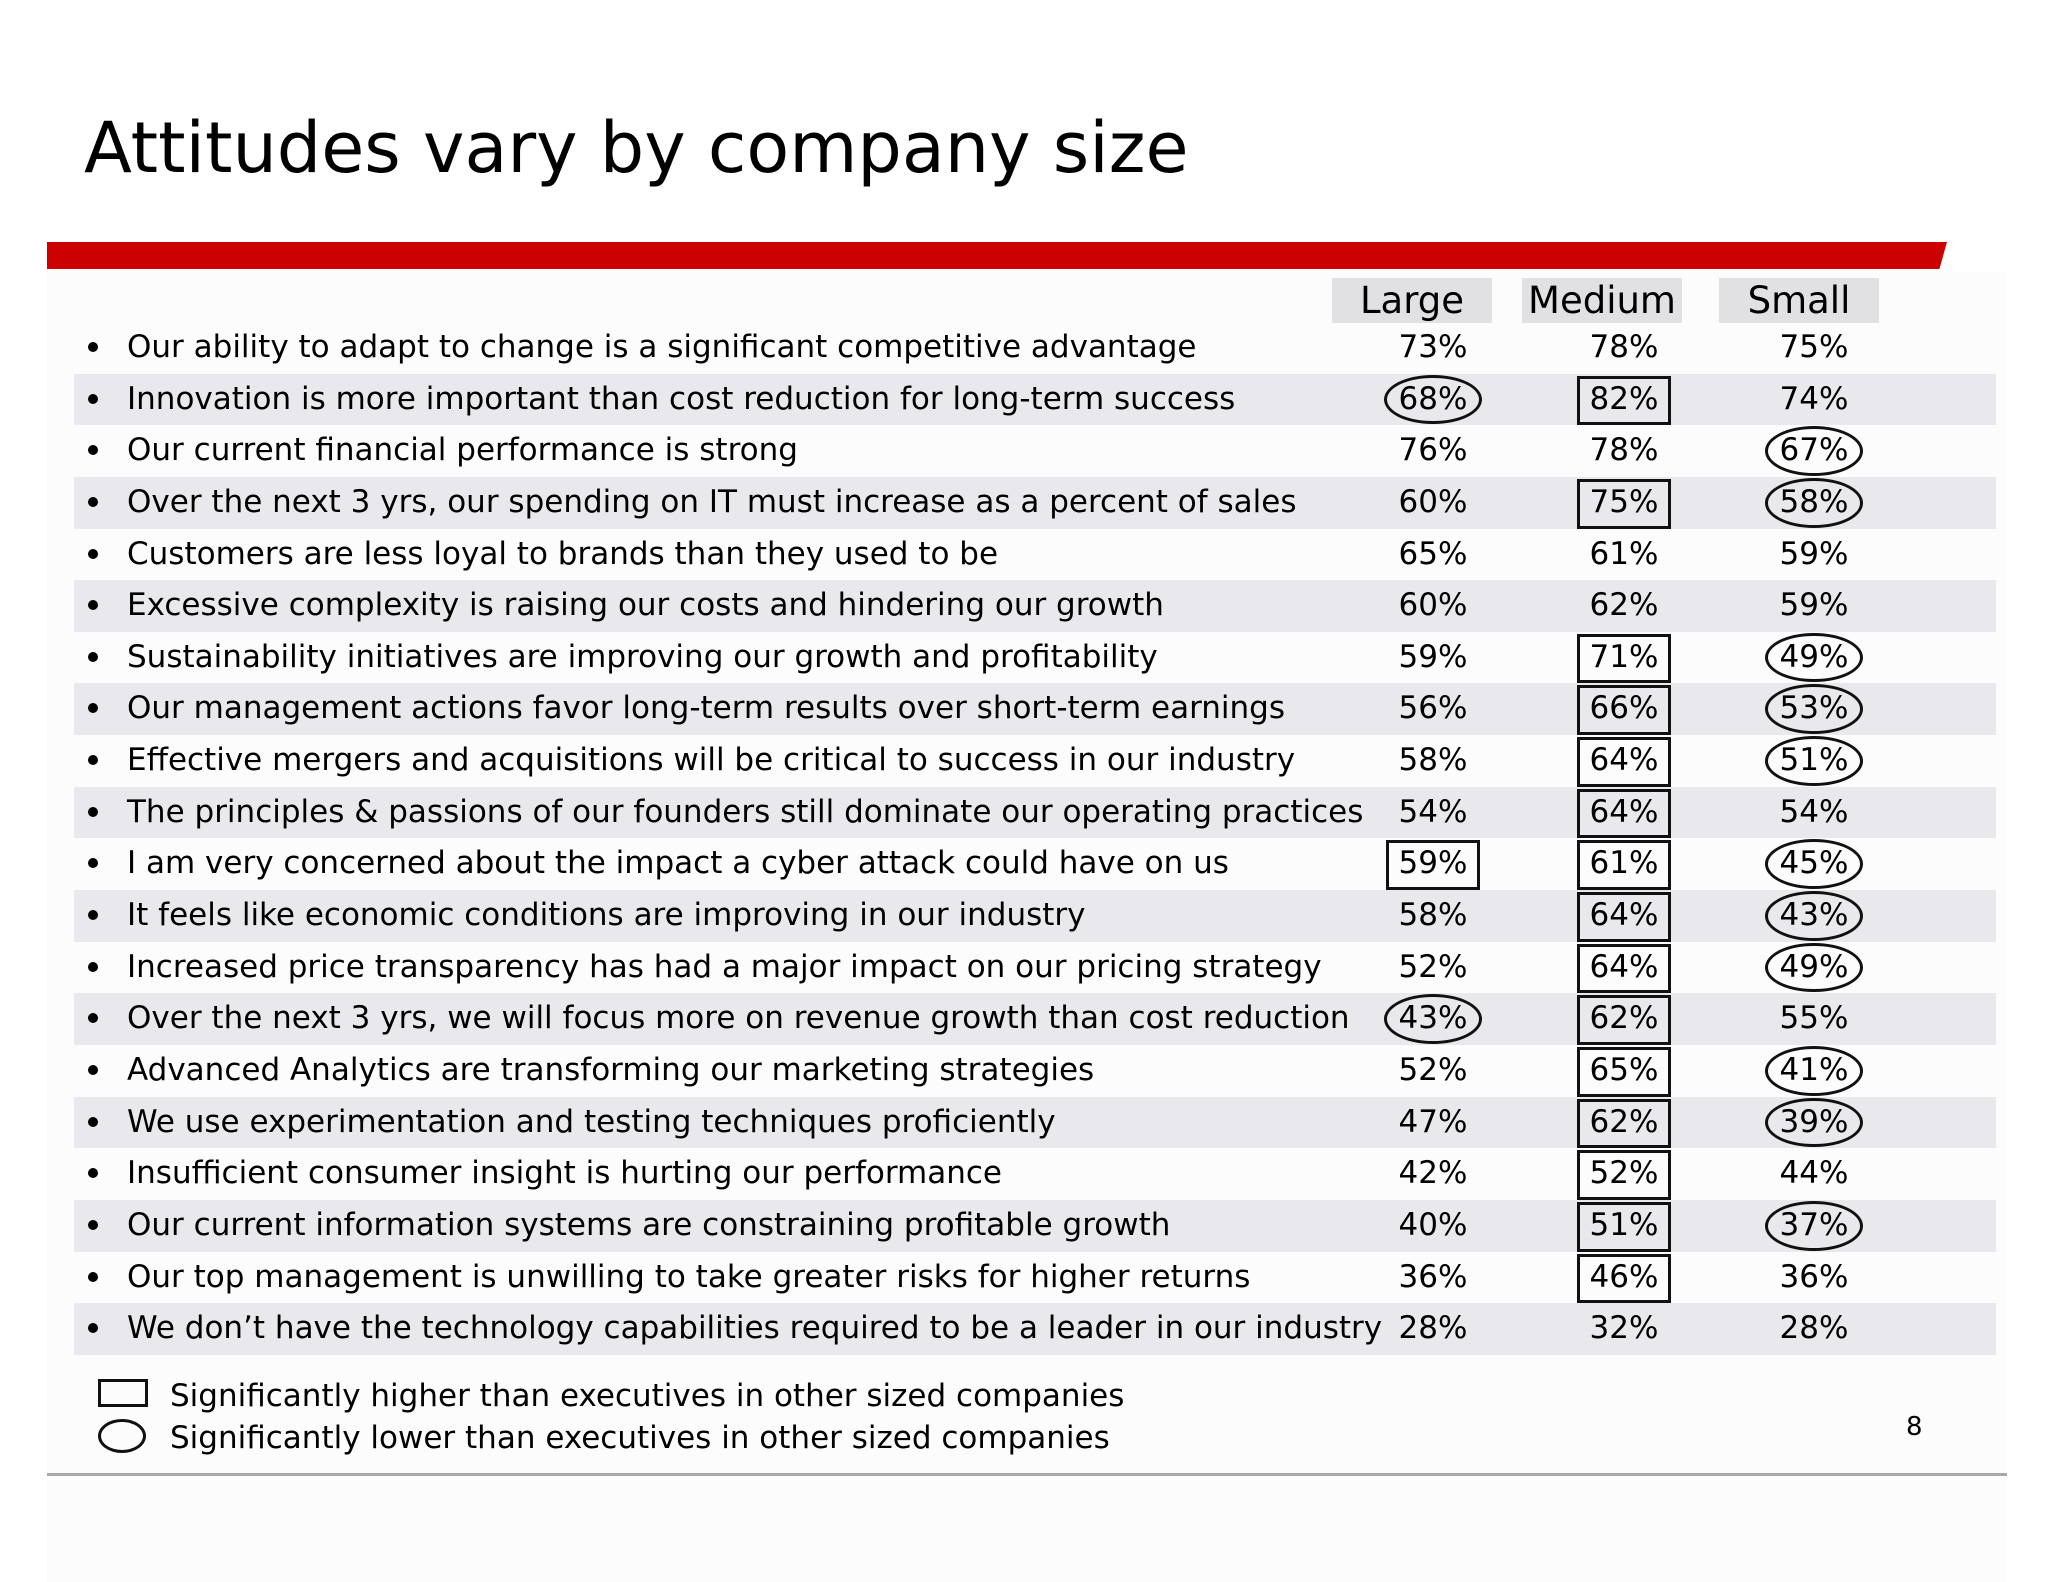  I want to click on medium-value: 32%, so click(1624, 1328).